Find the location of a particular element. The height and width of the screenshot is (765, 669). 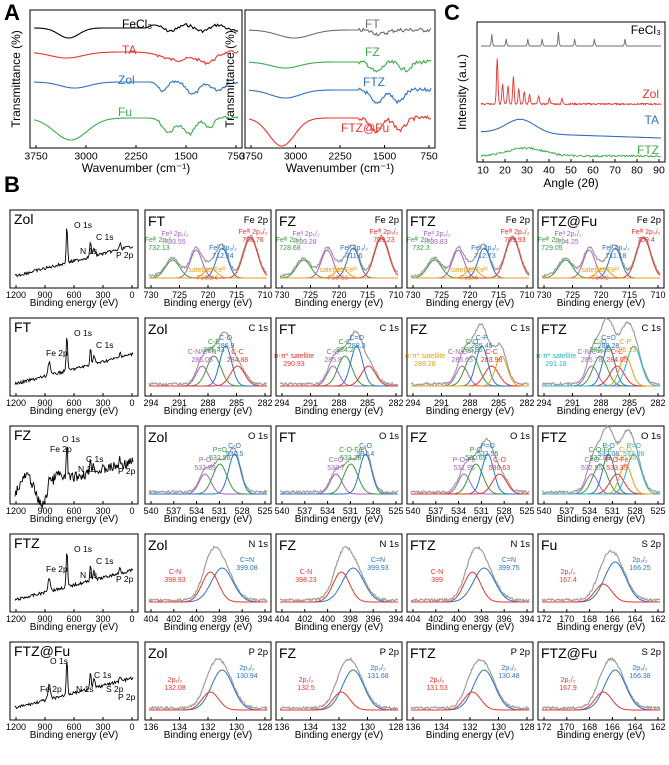

hires-0-1-peak-value-2: 711.6 is located at coordinates (354, 256).